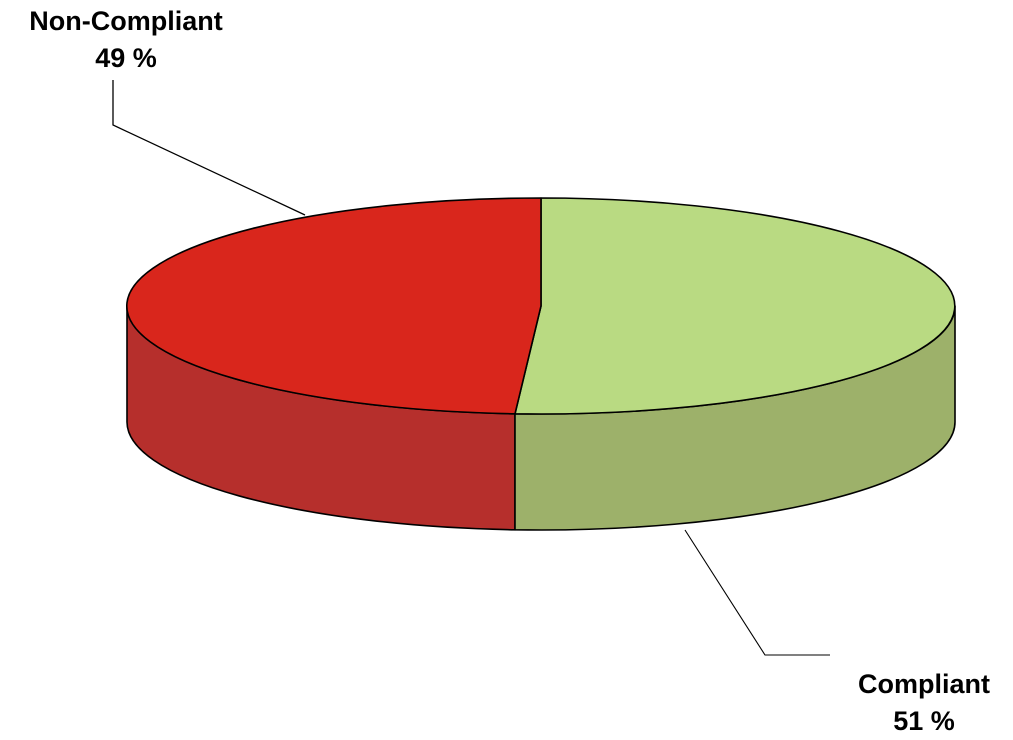  I want to click on slice-top-compliant, so click(735, 306).